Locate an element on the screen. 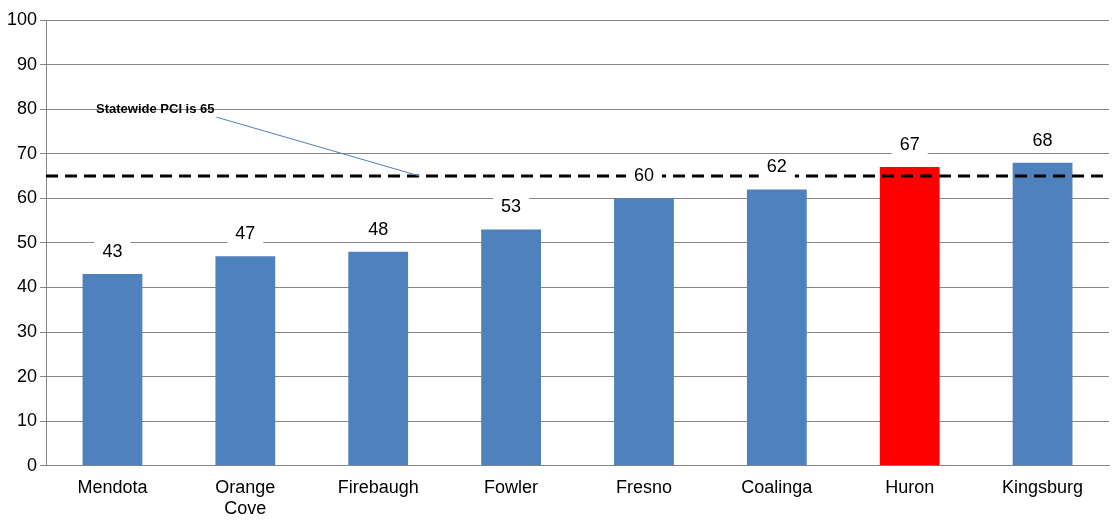 The width and height of the screenshot is (1117, 527). data-label: 62 is located at coordinates (776, 166).